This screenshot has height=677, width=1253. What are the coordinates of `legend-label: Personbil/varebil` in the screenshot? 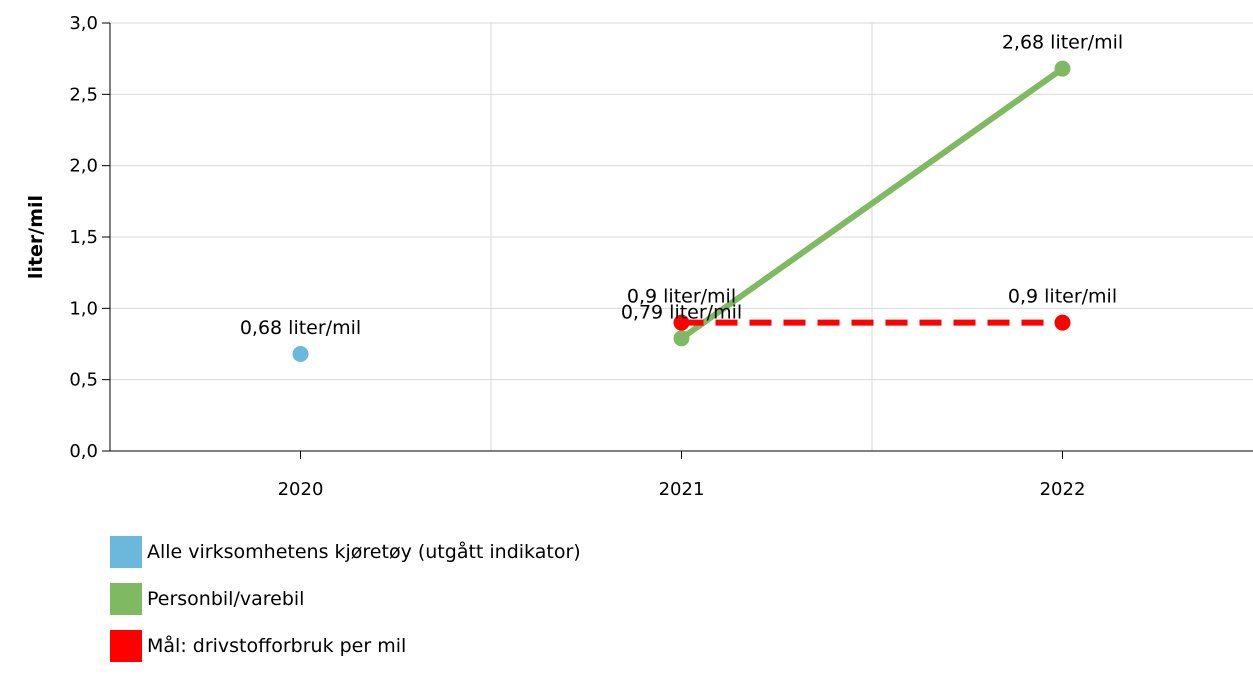 It's located at (226, 599).